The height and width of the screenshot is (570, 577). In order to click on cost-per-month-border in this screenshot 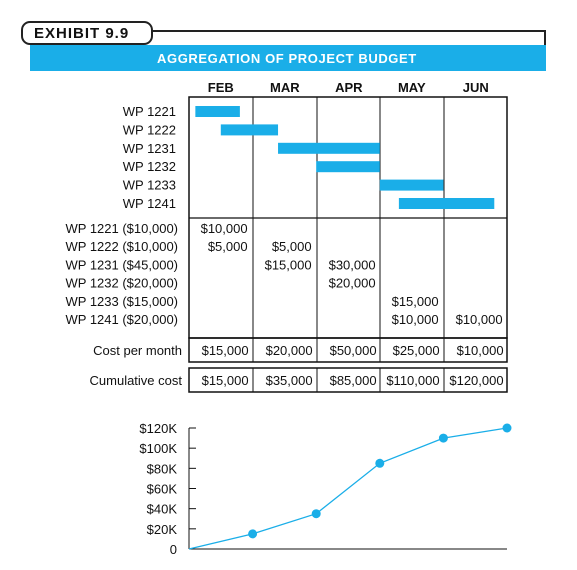, I will do `click(348, 350)`.